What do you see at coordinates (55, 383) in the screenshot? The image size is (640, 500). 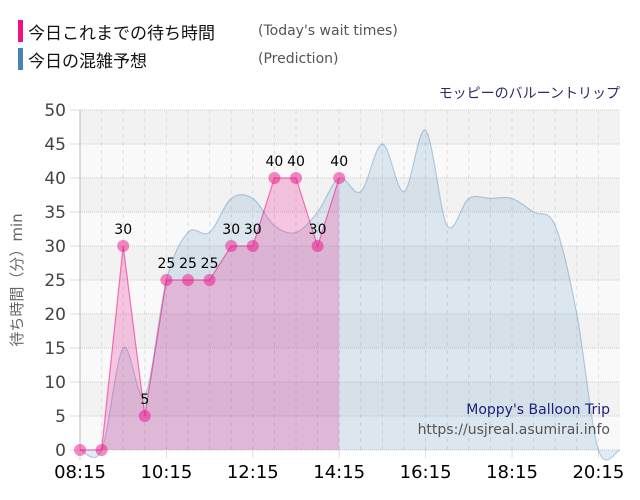 I see `y-tick-label: 10` at bounding box center [55, 383].